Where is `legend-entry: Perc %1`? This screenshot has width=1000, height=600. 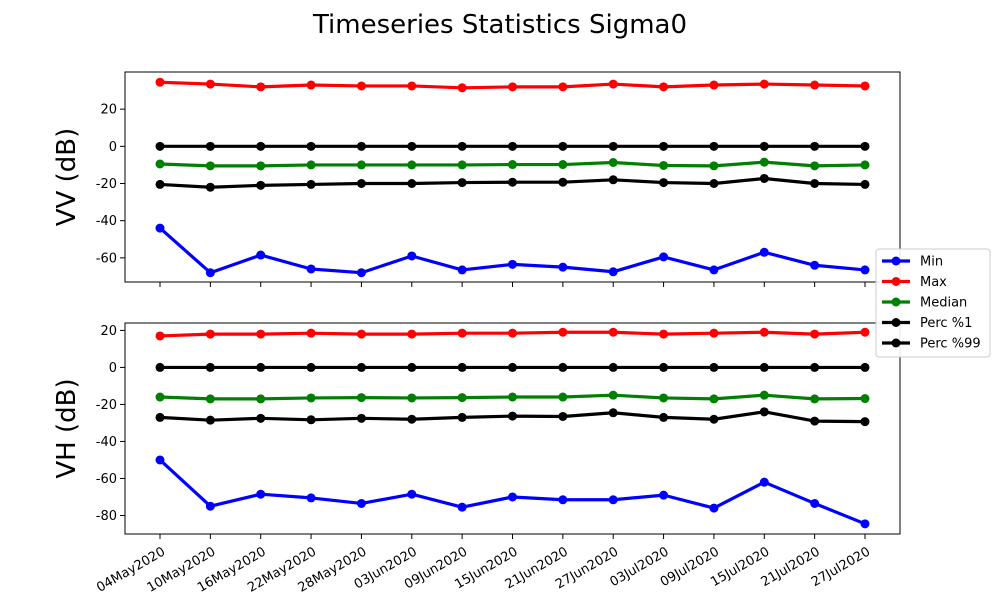
legend-entry: Perc %1 is located at coordinates (927, 323).